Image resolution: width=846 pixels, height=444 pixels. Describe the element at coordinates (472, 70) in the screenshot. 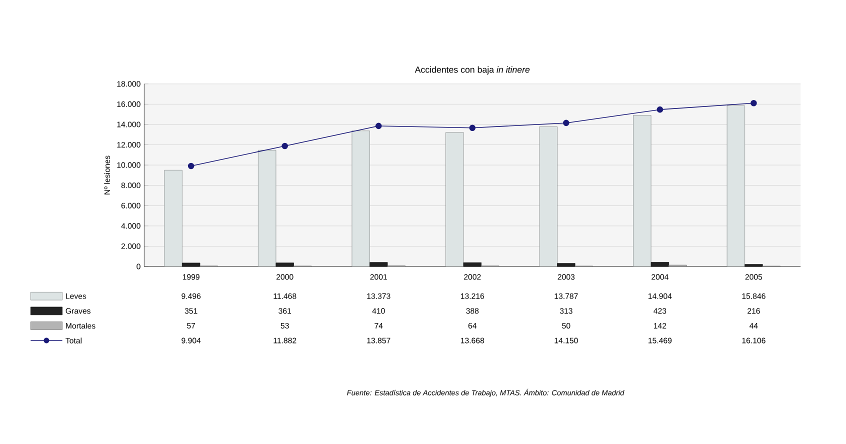

I see `chart-title: Accidentes con baja in itinere` at that location.